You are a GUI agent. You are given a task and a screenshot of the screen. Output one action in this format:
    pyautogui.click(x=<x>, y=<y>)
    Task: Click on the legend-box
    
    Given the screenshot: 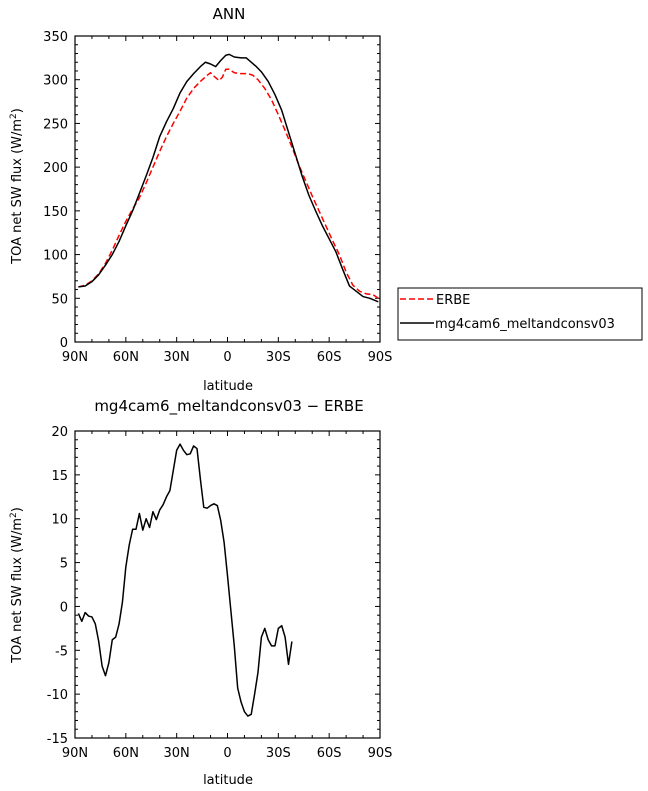 What is the action you would take?
    pyautogui.click(x=520, y=314)
    